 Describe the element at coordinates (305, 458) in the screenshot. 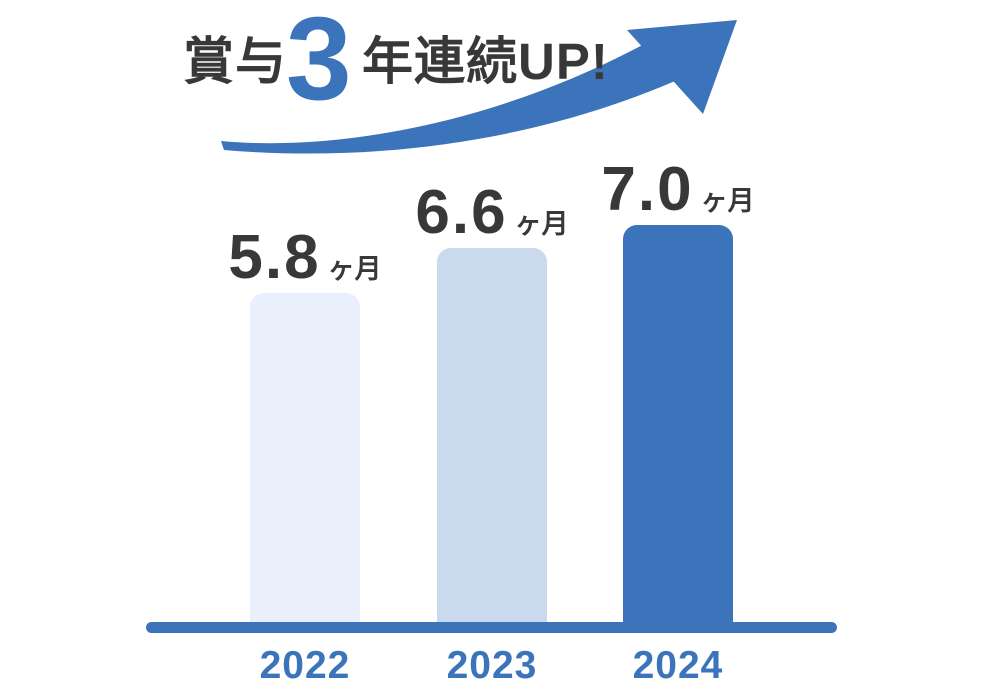

I see `bar-2022` at that location.